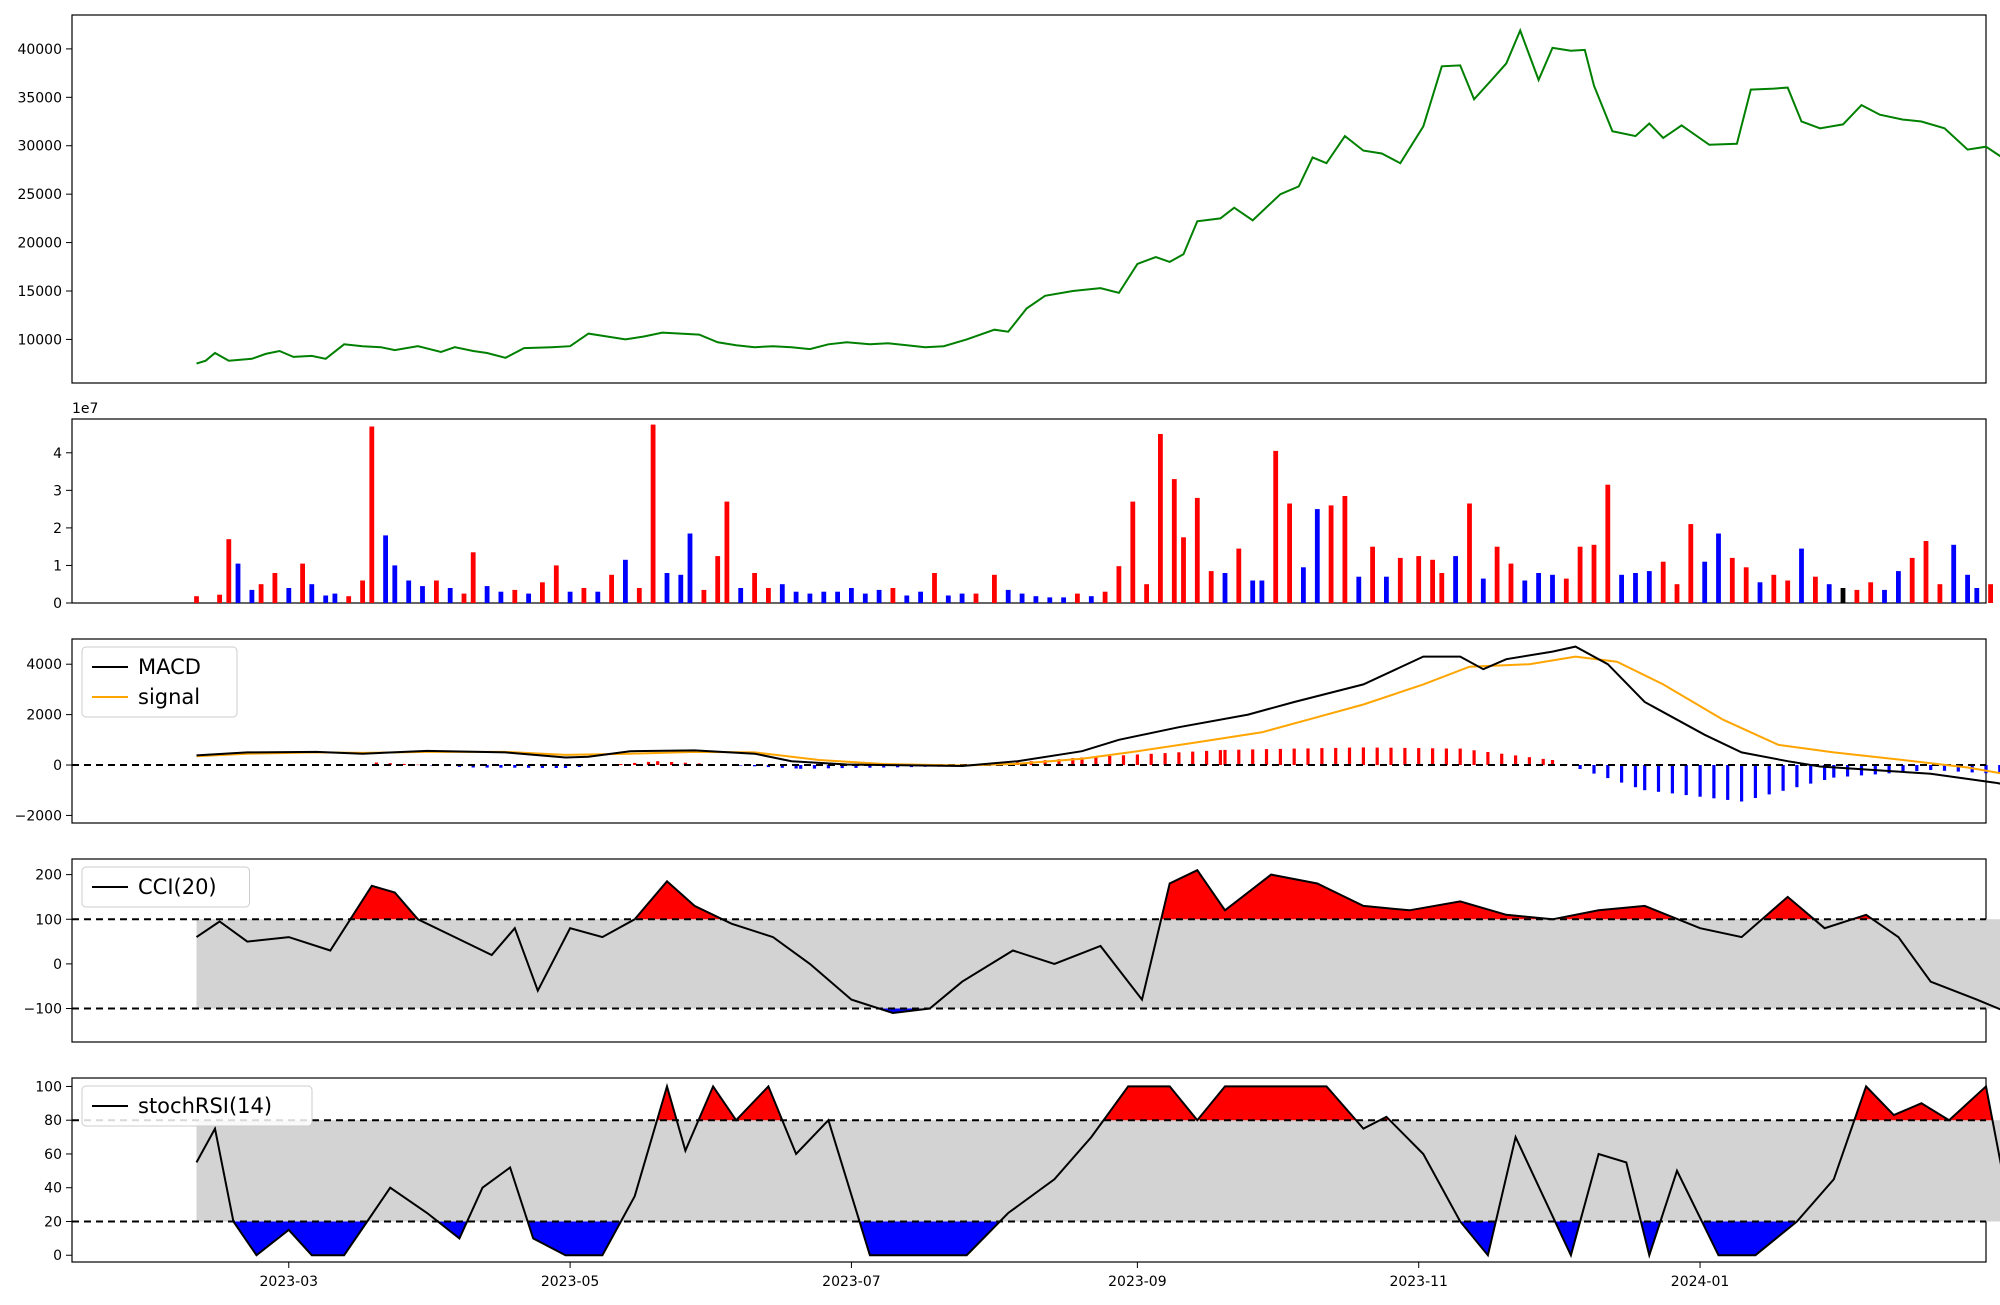  Describe the element at coordinates (1098, 963) in the screenshot. I see `neutral-band` at that location.